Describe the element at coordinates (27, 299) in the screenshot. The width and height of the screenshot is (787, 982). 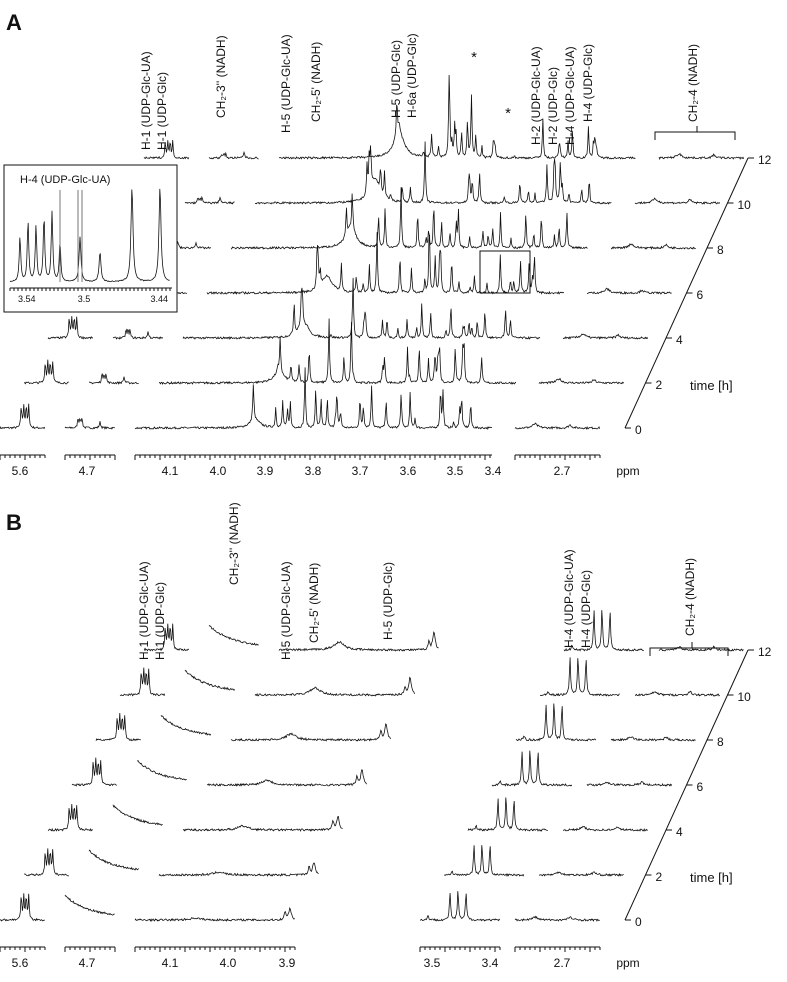
I see `inset-tick-label: 3.54` at that location.